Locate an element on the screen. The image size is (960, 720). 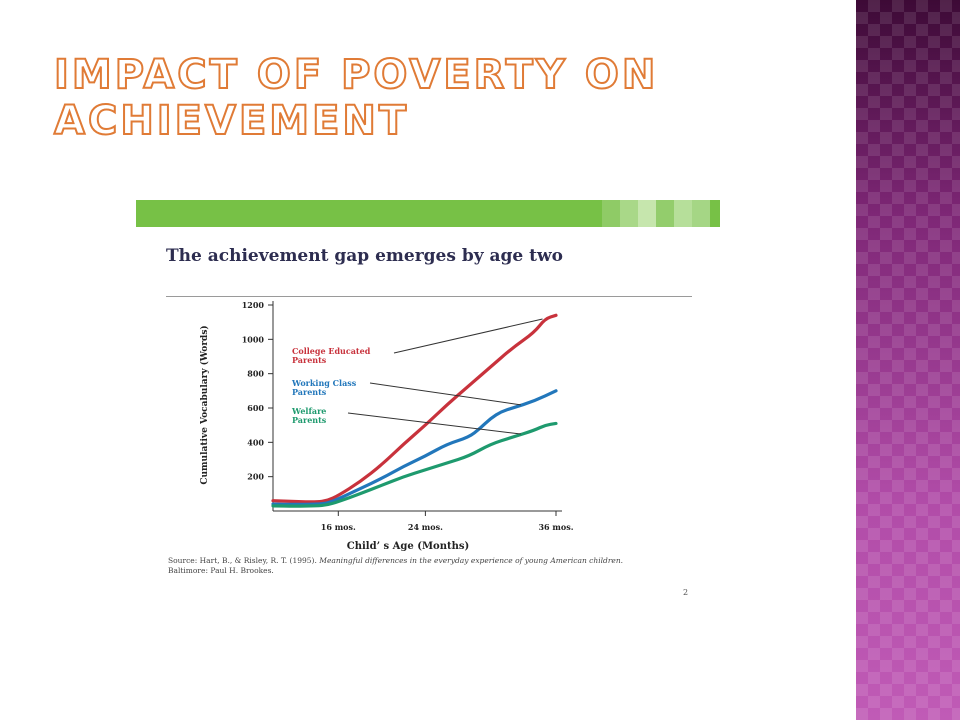
source-publisher: Baltimore: Paul H. Brookes. is located at coordinates (221, 570).